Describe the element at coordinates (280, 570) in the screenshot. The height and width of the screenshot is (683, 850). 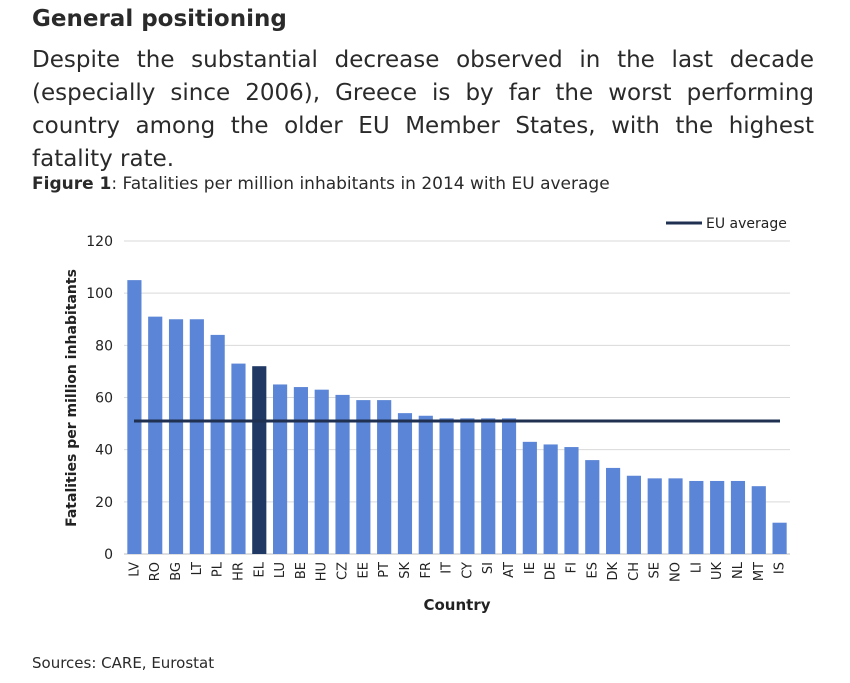
I see `x-tick-label: LU` at that location.